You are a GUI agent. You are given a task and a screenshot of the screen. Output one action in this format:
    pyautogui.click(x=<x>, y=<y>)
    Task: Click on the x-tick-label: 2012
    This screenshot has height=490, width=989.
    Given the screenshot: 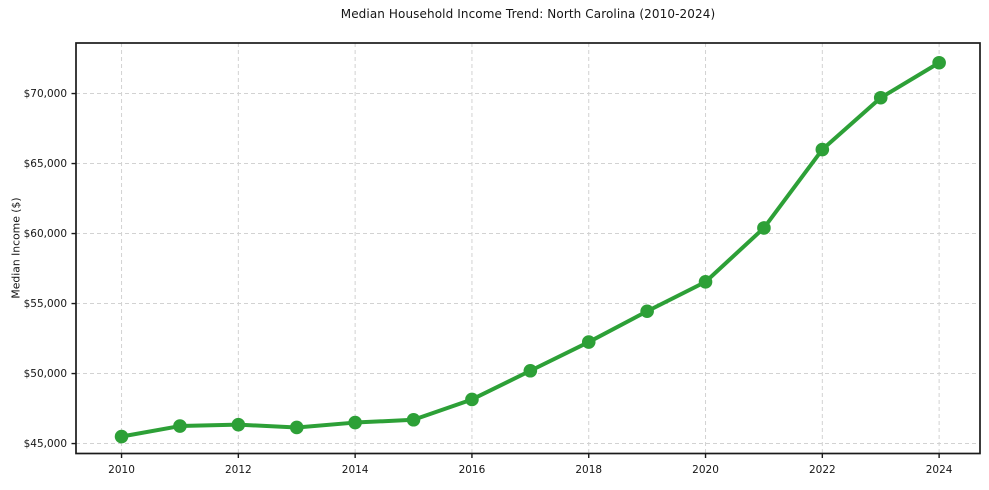 What is the action you would take?
    pyautogui.click(x=238, y=470)
    